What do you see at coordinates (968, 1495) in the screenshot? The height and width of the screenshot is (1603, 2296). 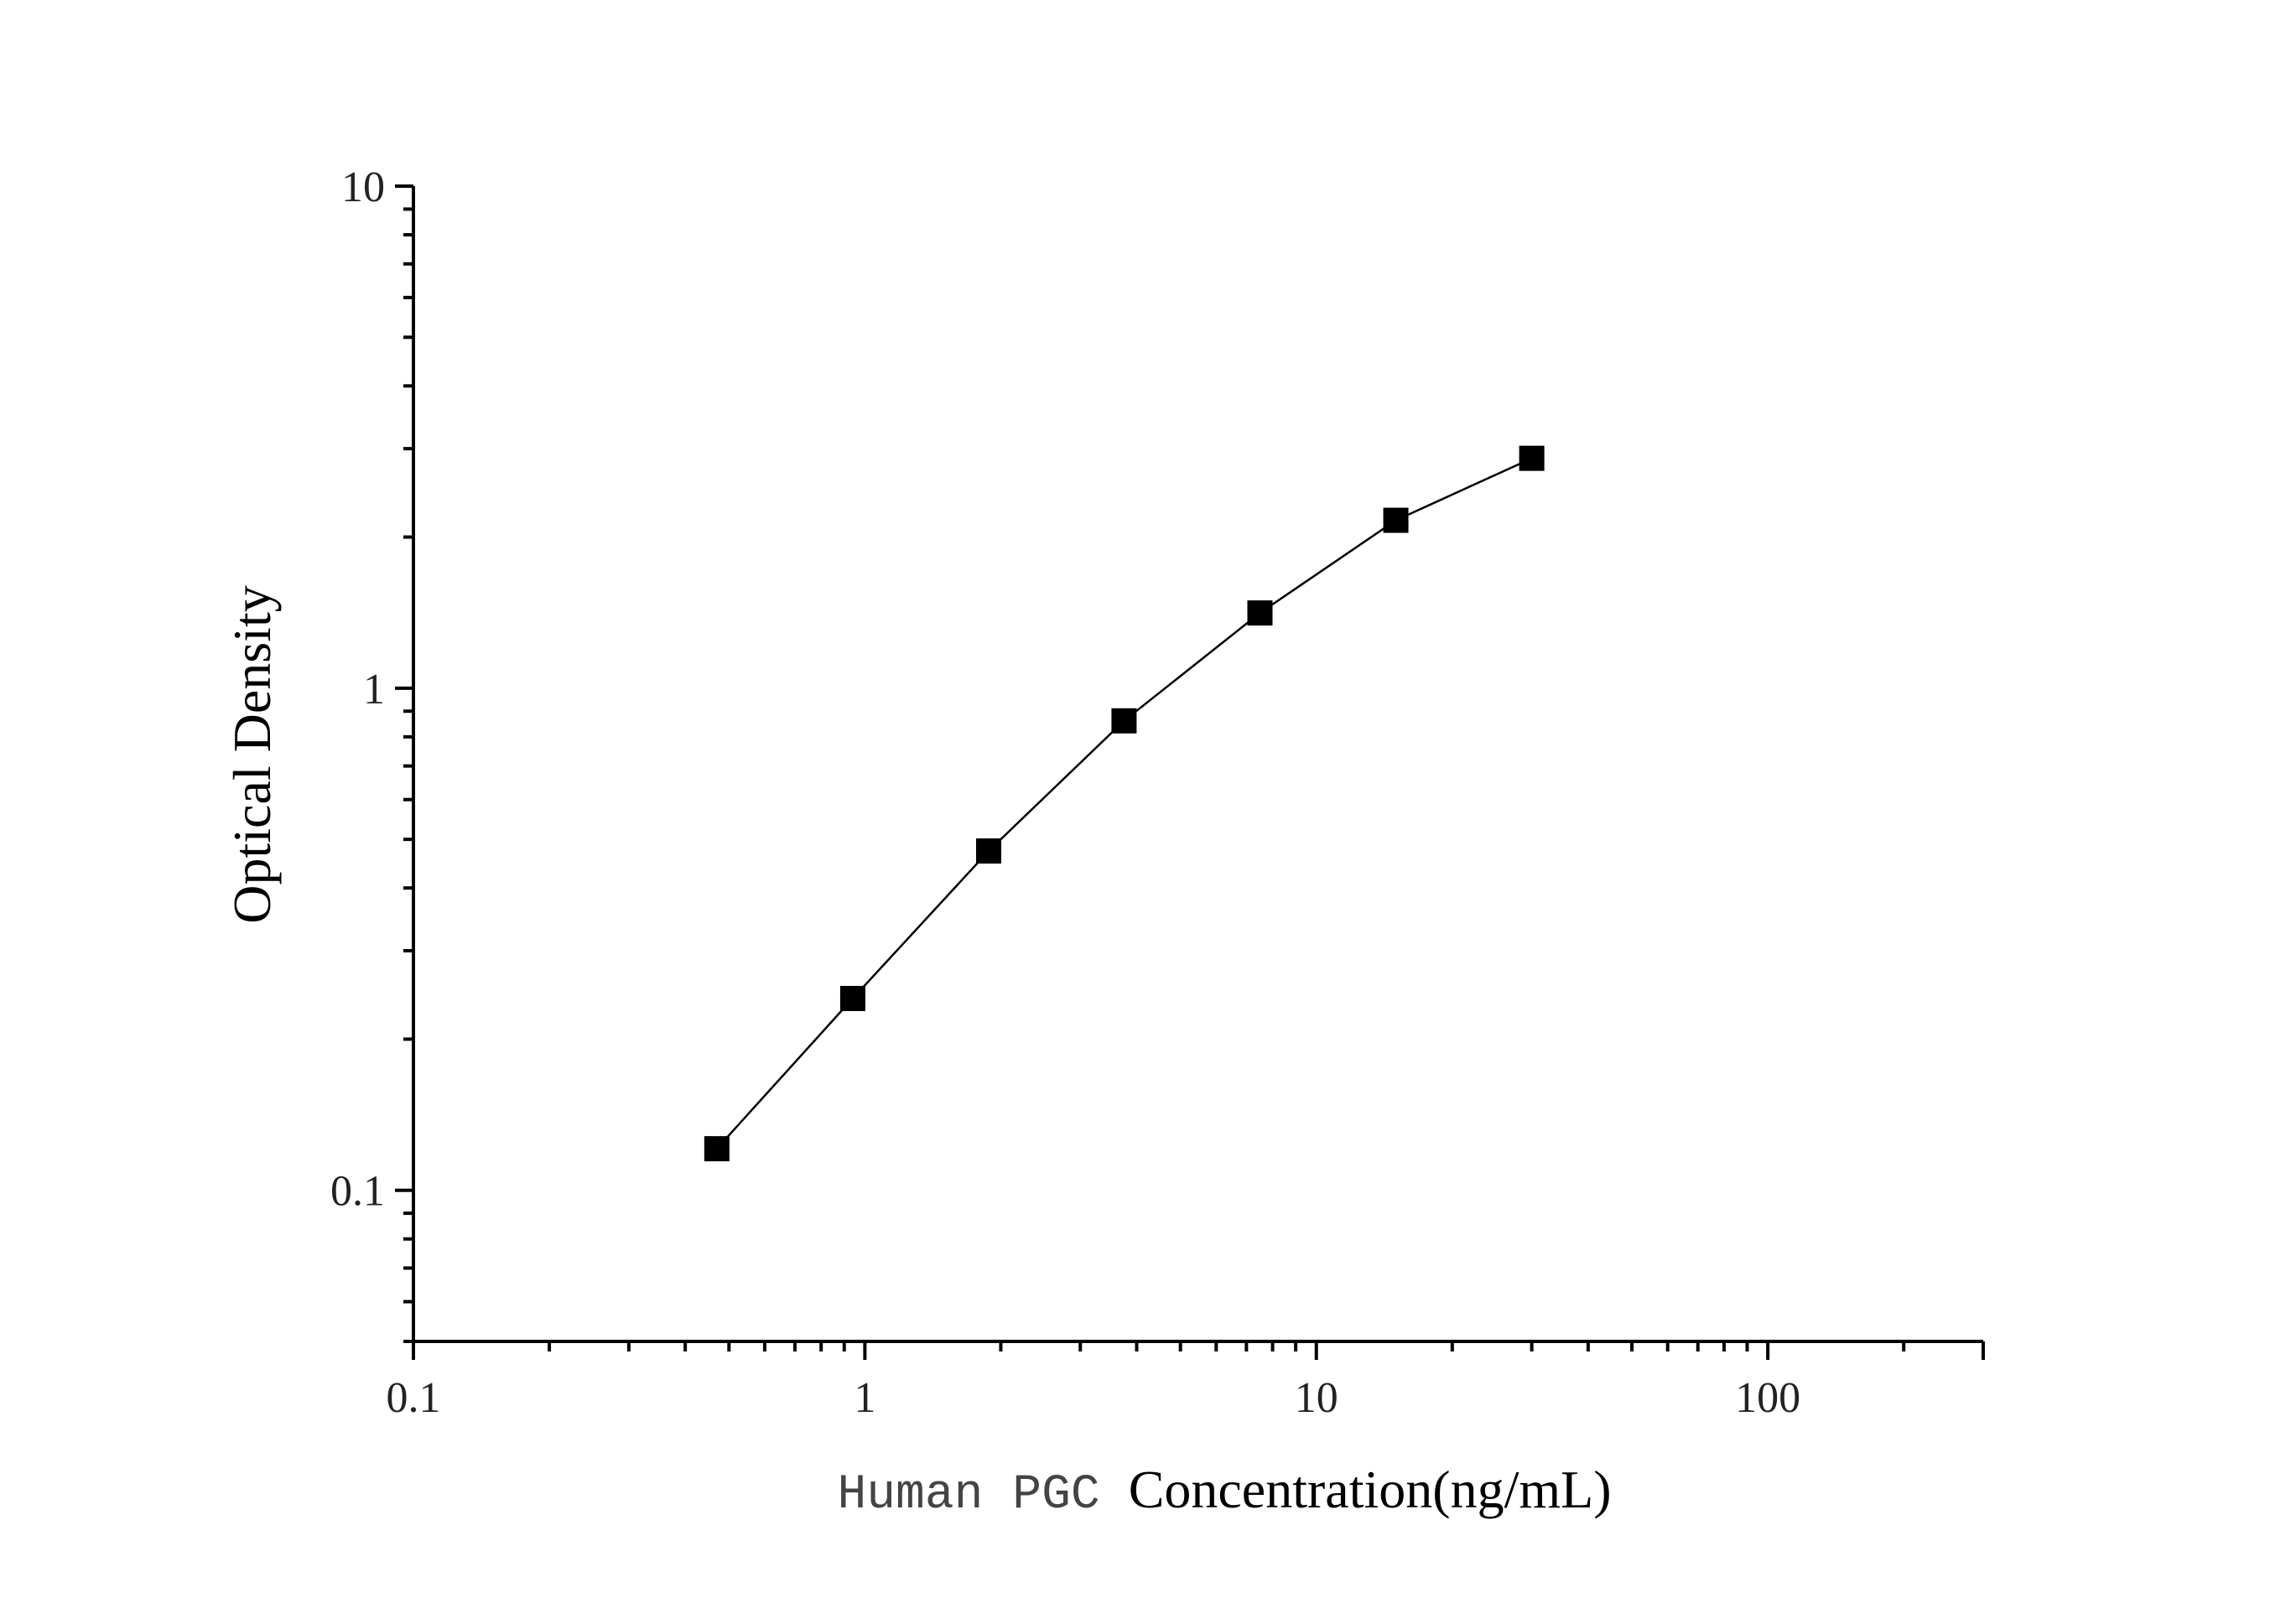 I see `x-axis-title-prefix: Human PGC` at bounding box center [968, 1495].